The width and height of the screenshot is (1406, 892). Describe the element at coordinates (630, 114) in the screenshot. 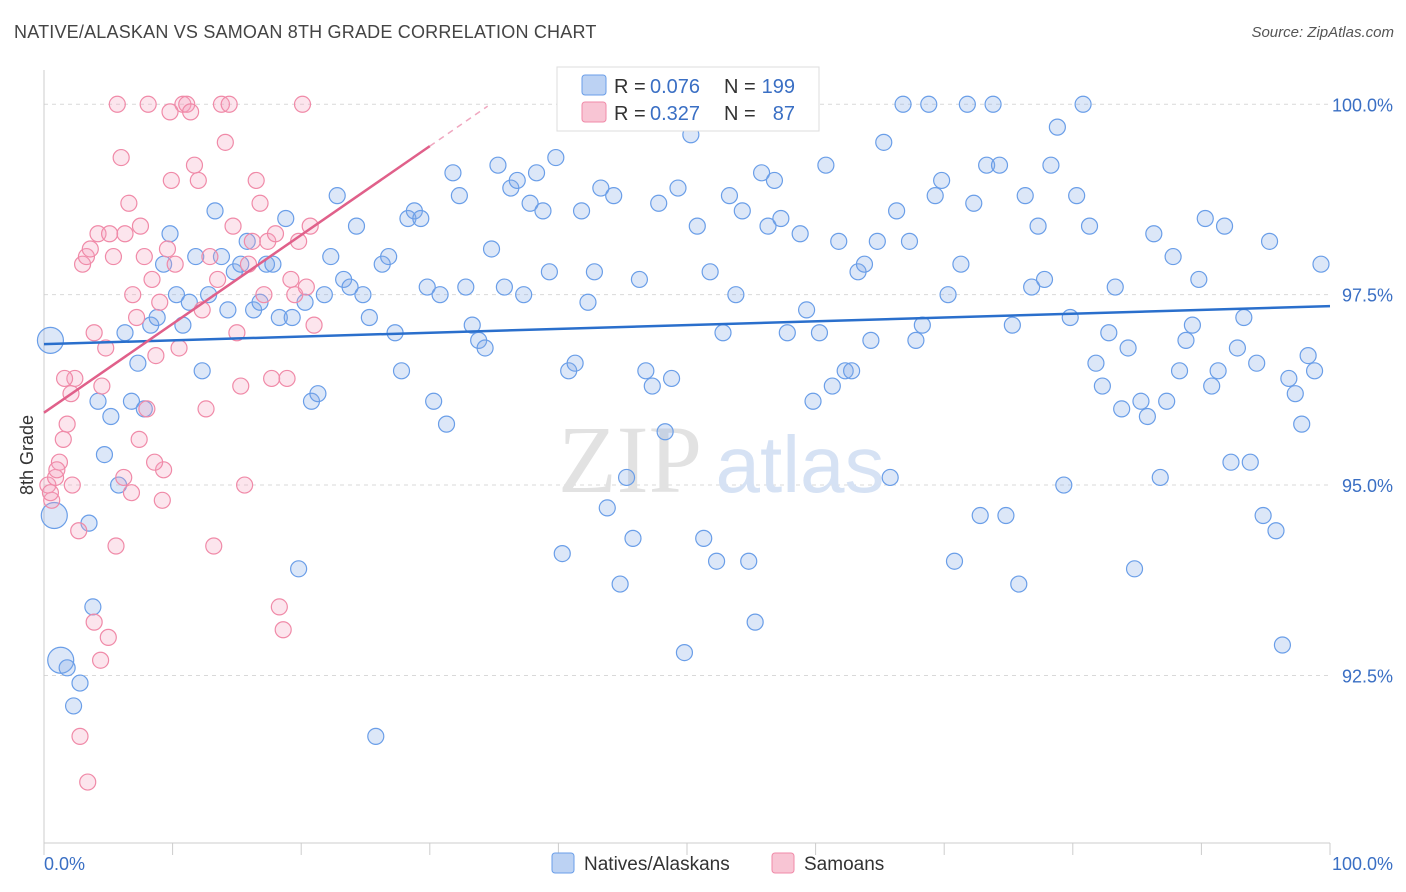

I see `legend-r-label-samoans: R =` at that location.